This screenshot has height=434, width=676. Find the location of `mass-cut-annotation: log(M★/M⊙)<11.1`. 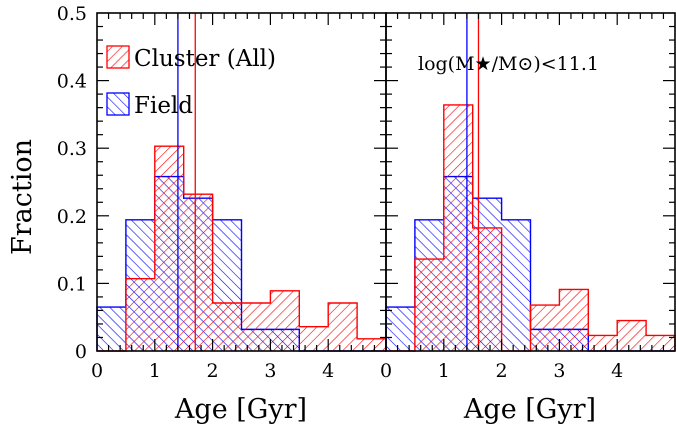

mass-cut-annotation: log(M★/M⊙)<11.1 is located at coordinates (508, 64).